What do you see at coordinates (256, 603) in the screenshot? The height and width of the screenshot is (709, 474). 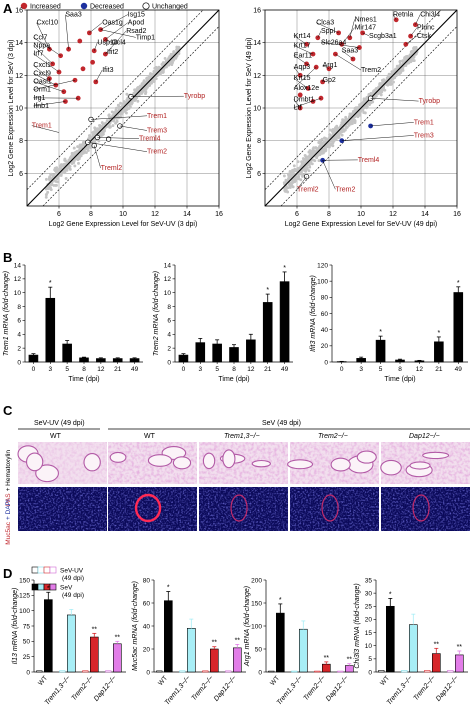 I see `y-tick-label: 150` at bounding box center [256, 603].